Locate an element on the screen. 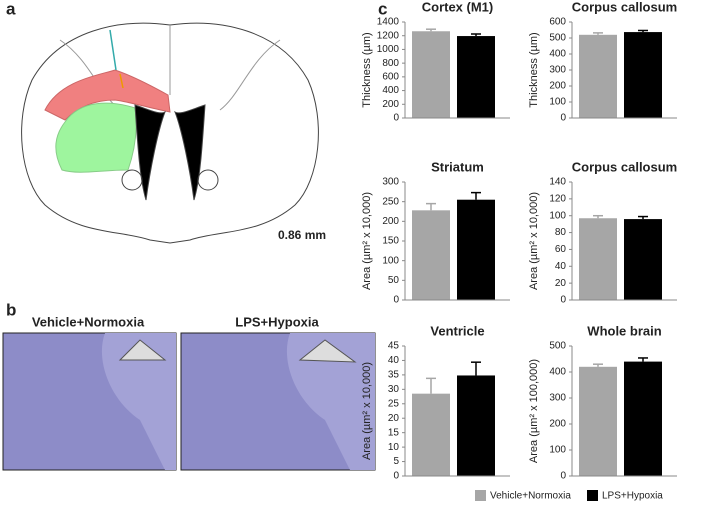  y-tick-label: 50 is located at coordinates (394, 280).